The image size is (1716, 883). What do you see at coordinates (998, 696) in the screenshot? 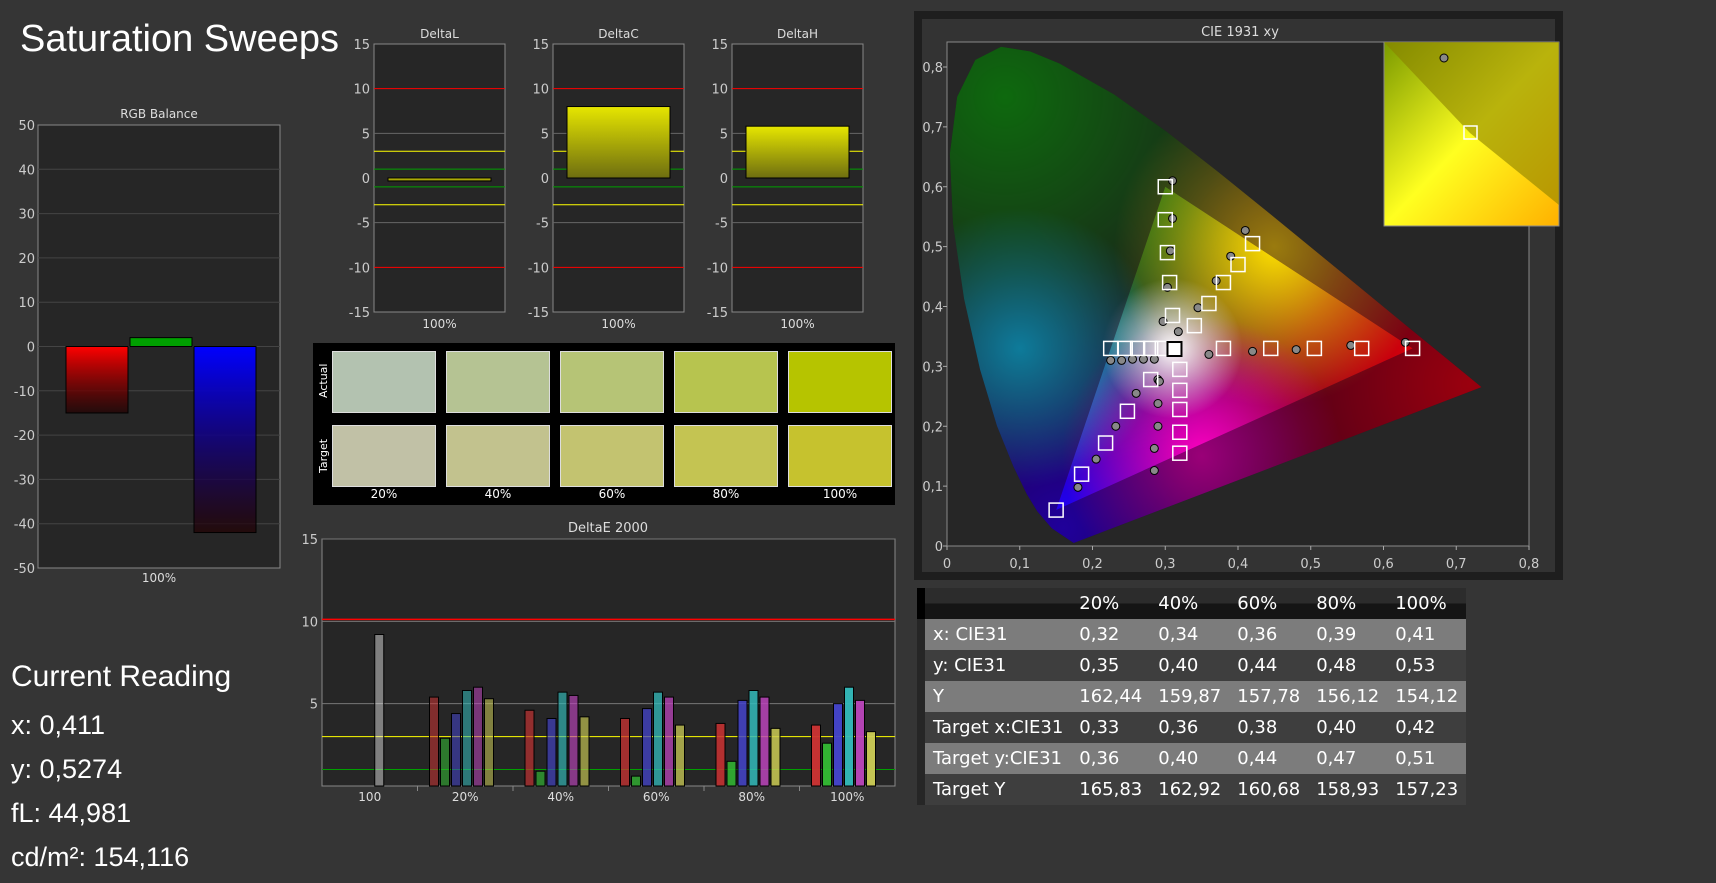
I see `row-label: Y` at bounding box center [998, 696].